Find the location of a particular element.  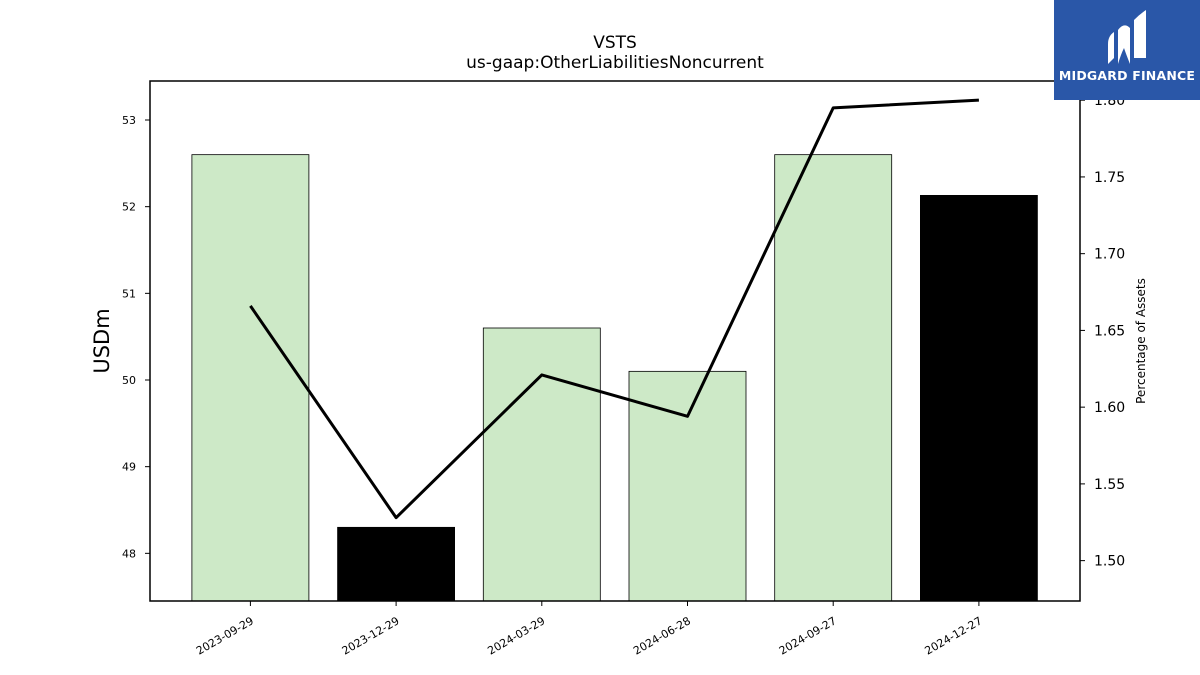

y2-tick-label: 1.60 is located at coordinates (1109, 408).